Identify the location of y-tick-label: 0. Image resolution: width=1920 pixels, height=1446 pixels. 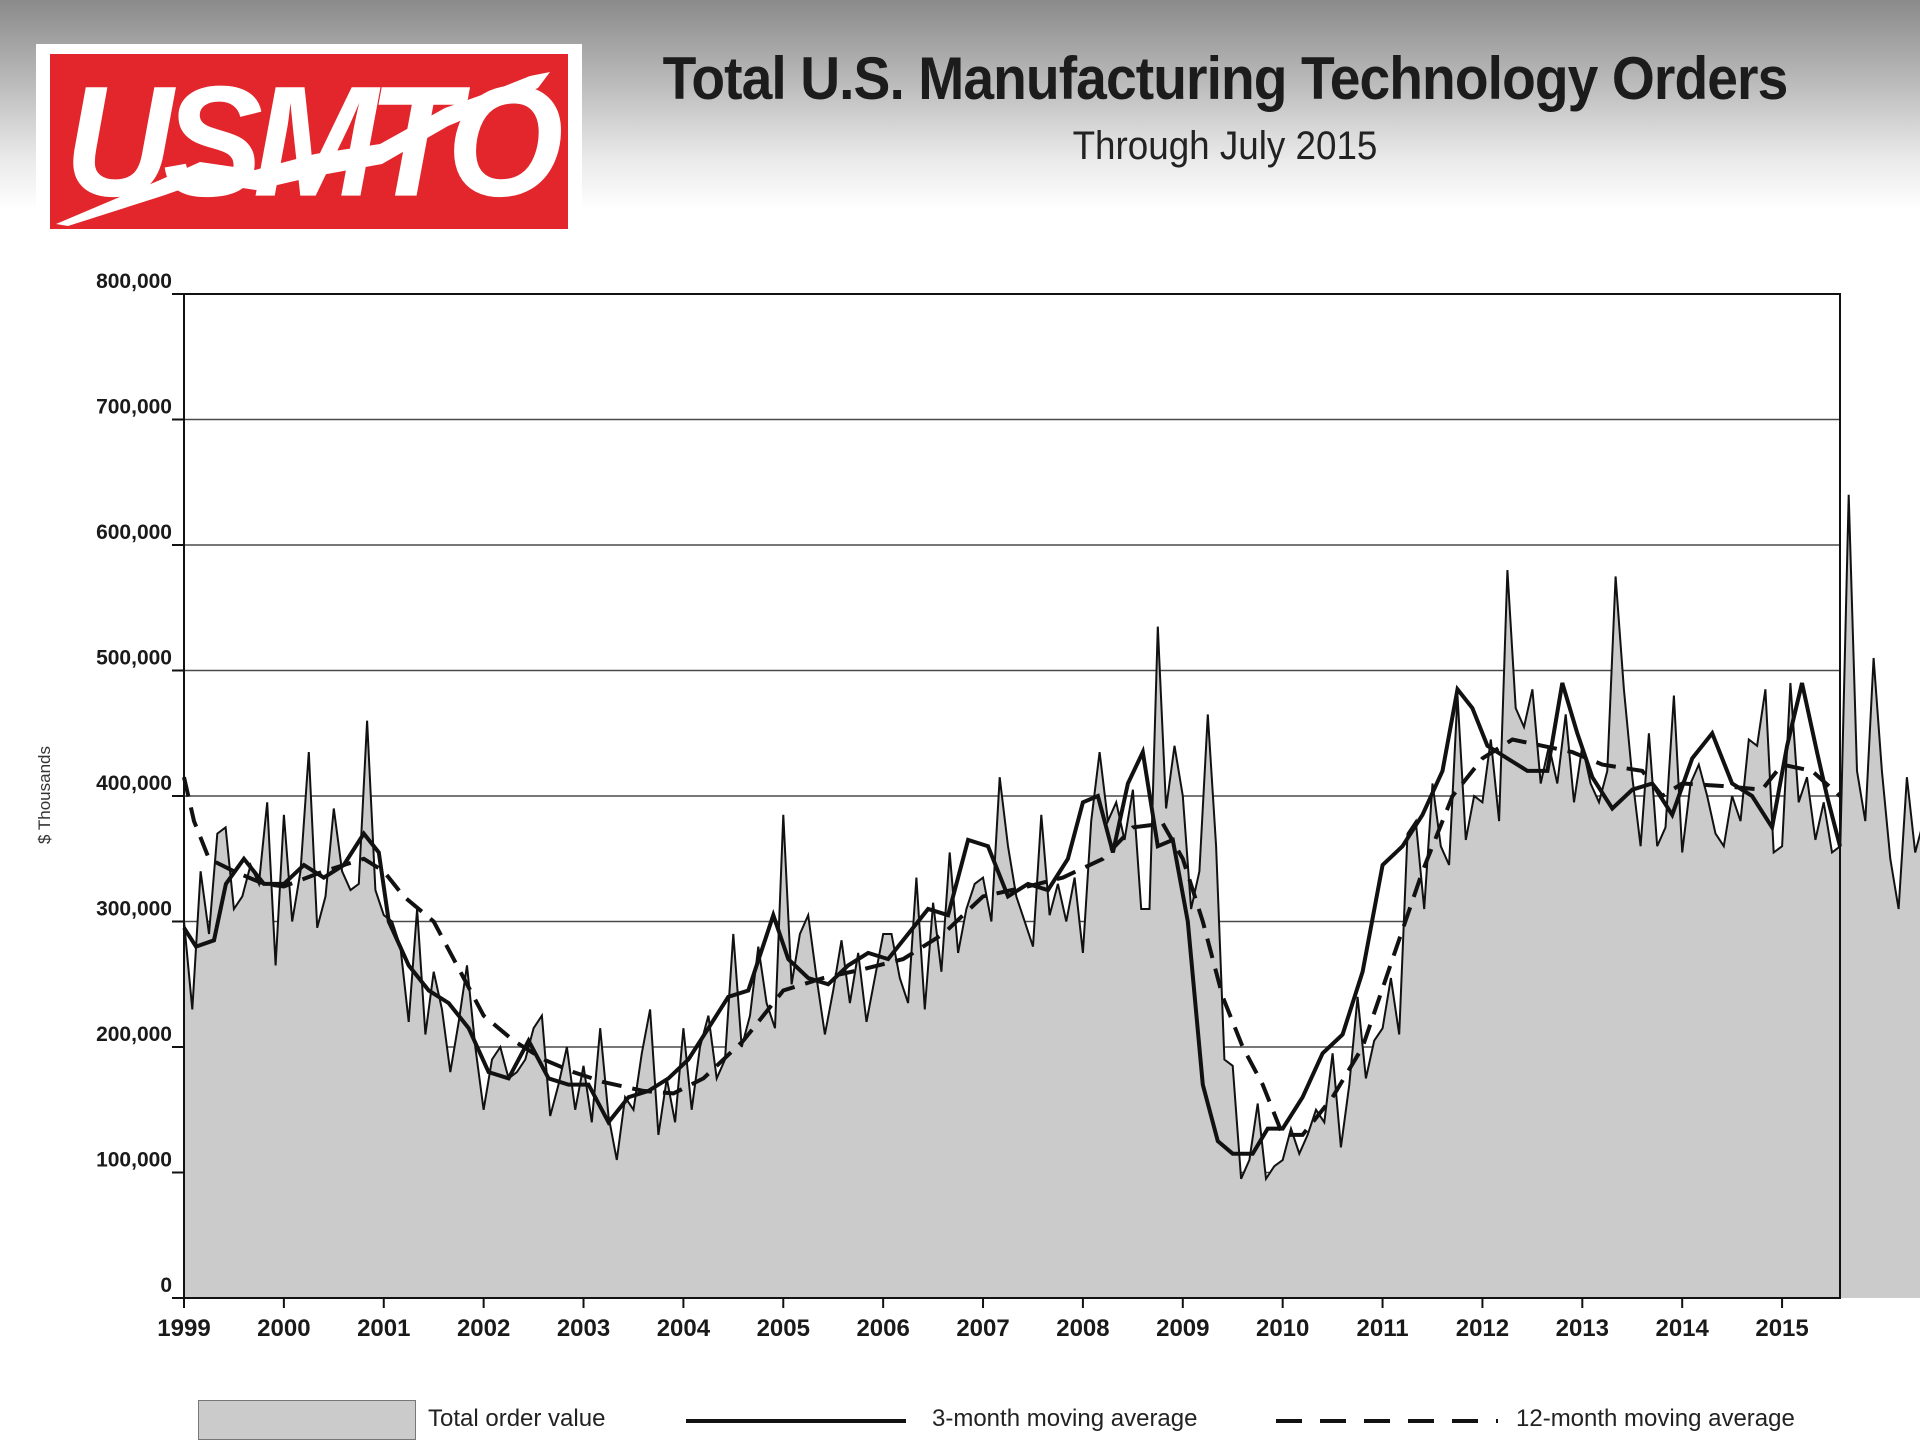
(166, 1285).